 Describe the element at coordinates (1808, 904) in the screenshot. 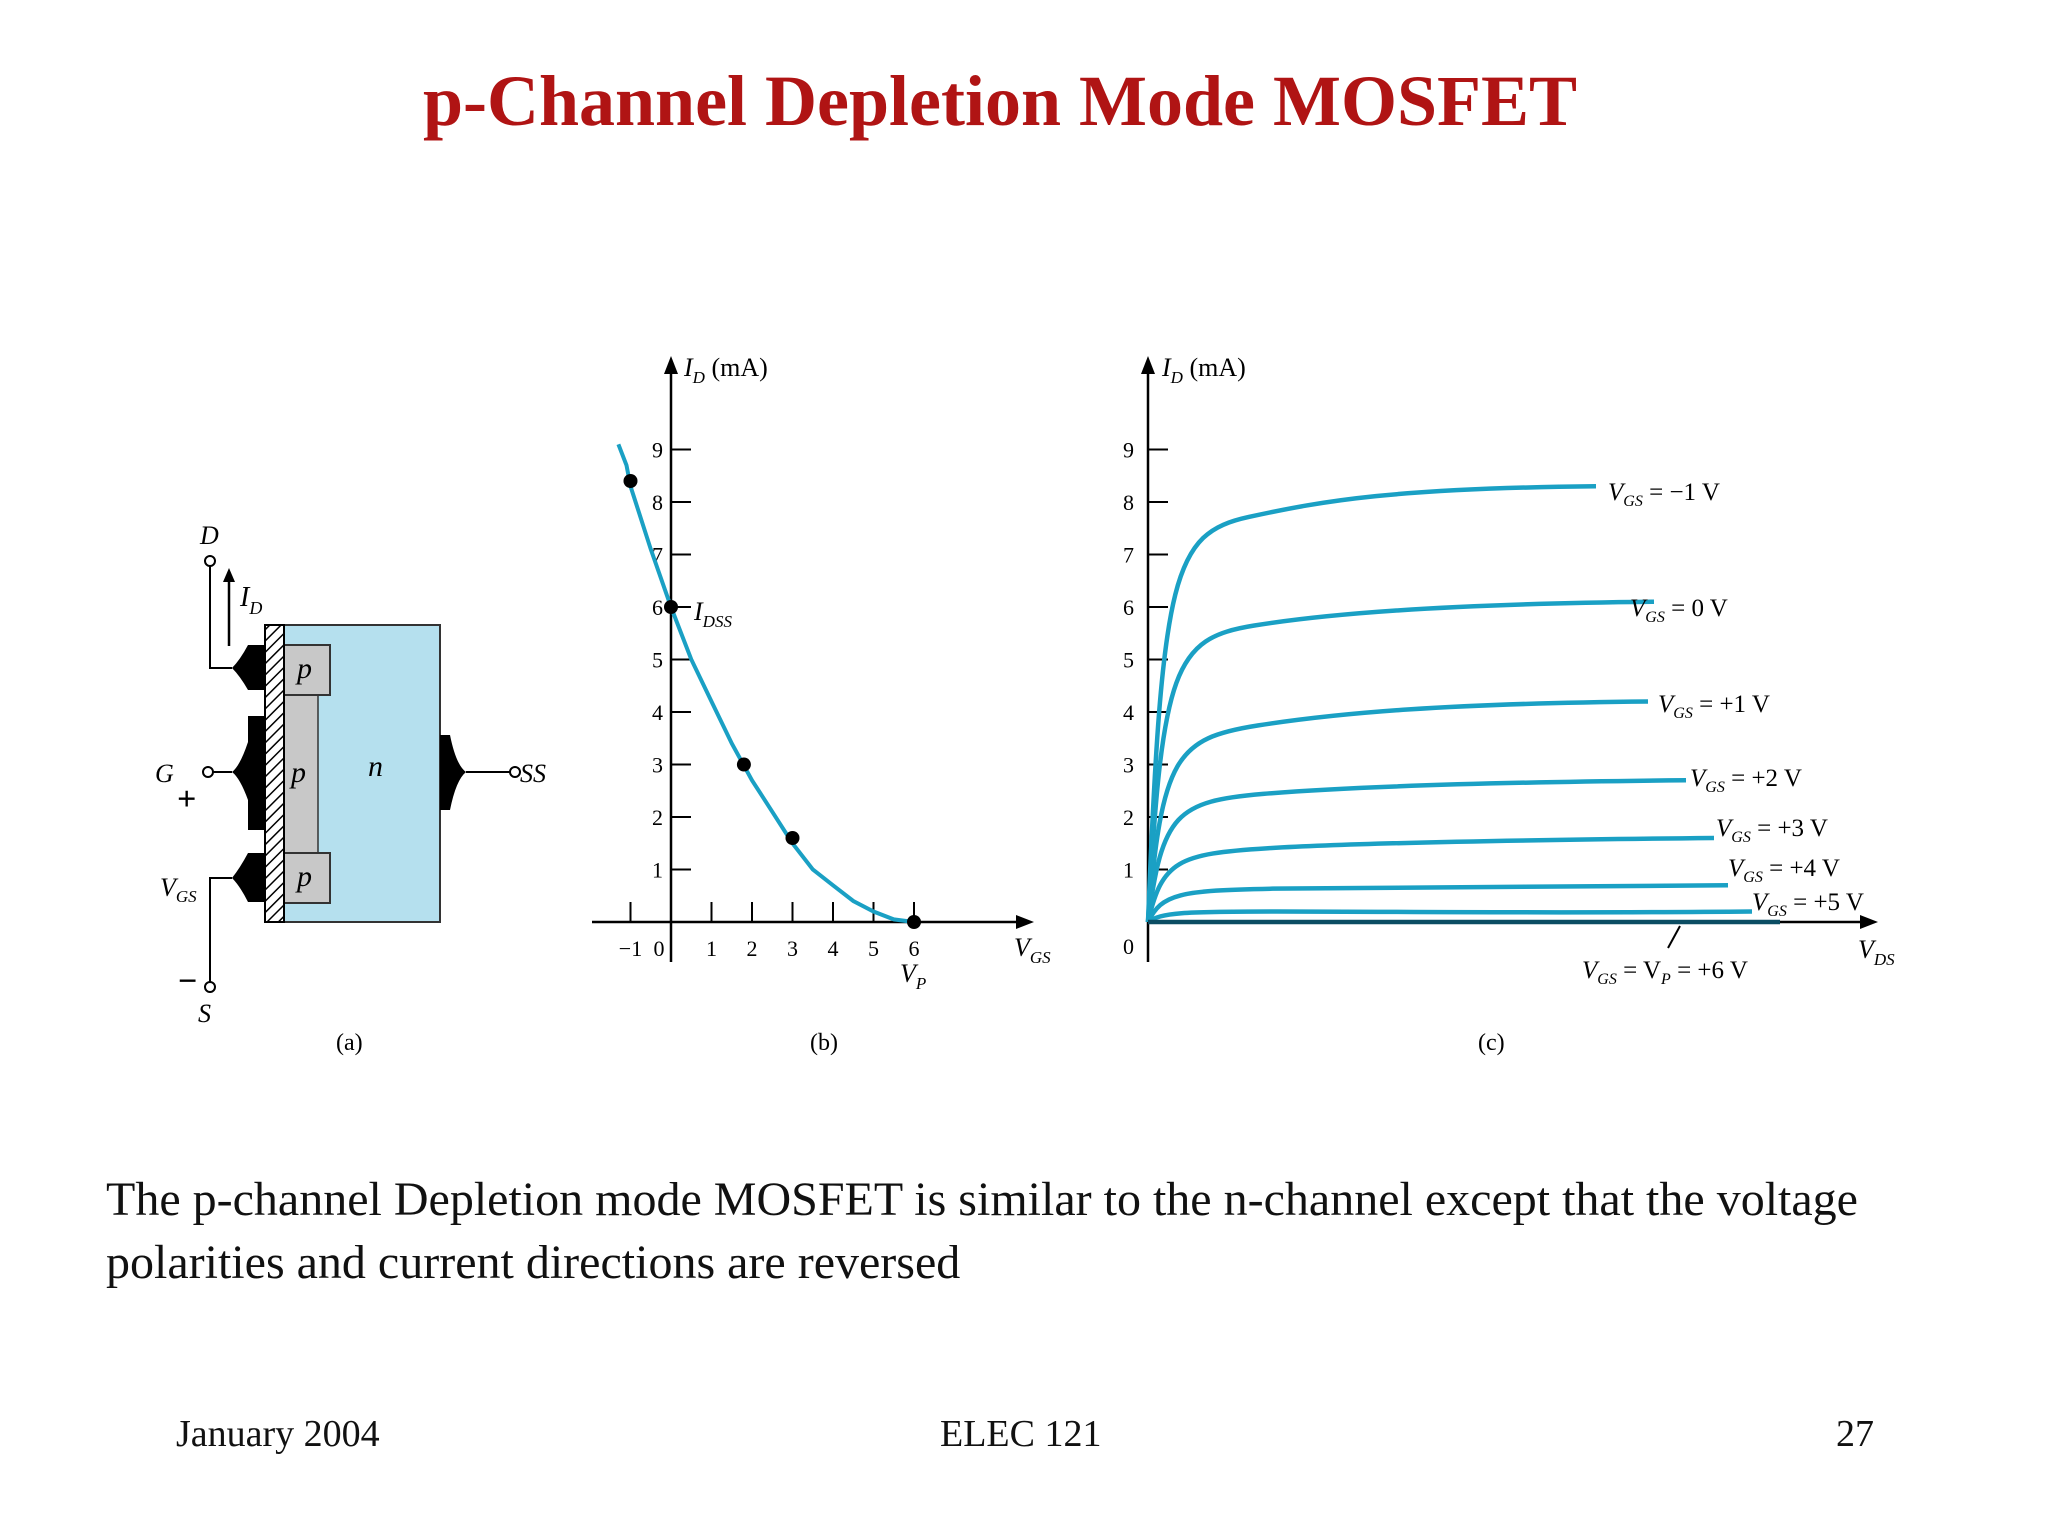

I see `series-label: VGS = +5 V` at that location.